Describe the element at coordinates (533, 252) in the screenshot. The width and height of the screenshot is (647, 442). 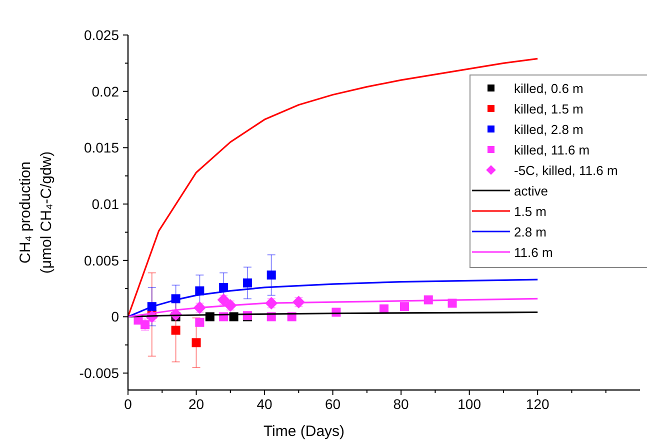
I see `legend-label: 11.6 m` at that location.